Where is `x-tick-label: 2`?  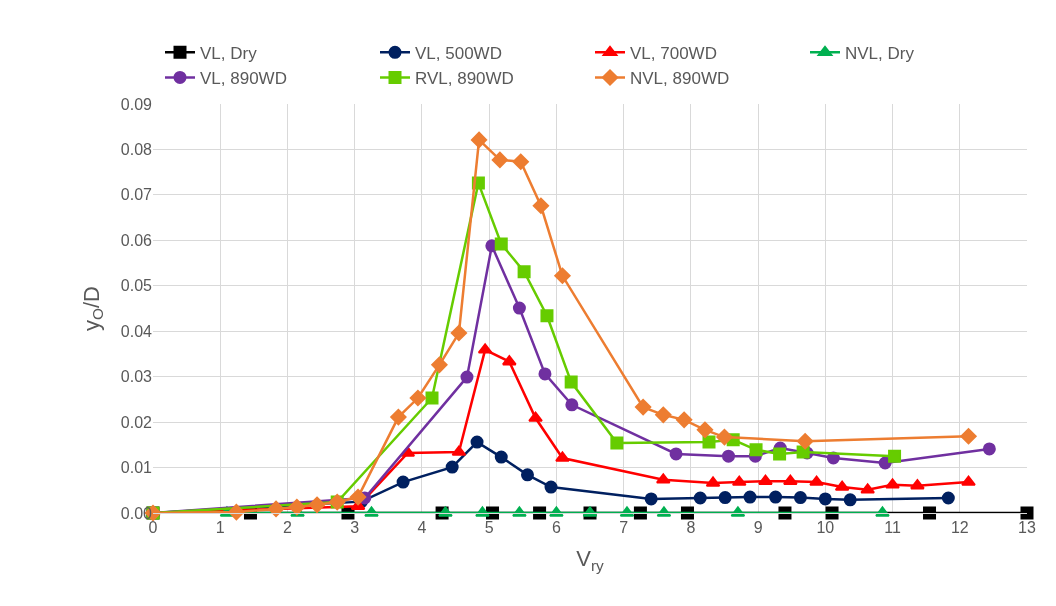 x-tick-label: 2 is located at coordinates (288, 528).